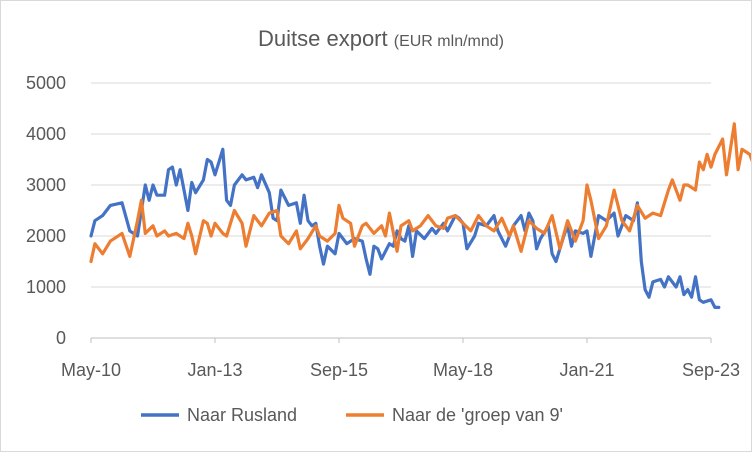 This screenshot has height=456, width=752. I want to click on chart-title: Duitse export (EUR mln/mnd), so click(381, 38).